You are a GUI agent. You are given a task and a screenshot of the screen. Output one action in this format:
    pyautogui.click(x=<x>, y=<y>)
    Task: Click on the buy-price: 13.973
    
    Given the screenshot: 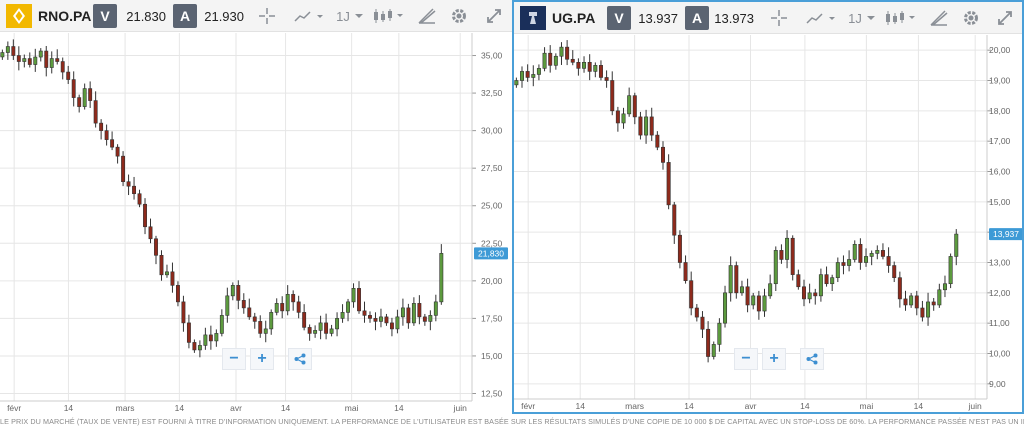 What is the action you would take?
    pyautogui.click(x=734, y=18)
    